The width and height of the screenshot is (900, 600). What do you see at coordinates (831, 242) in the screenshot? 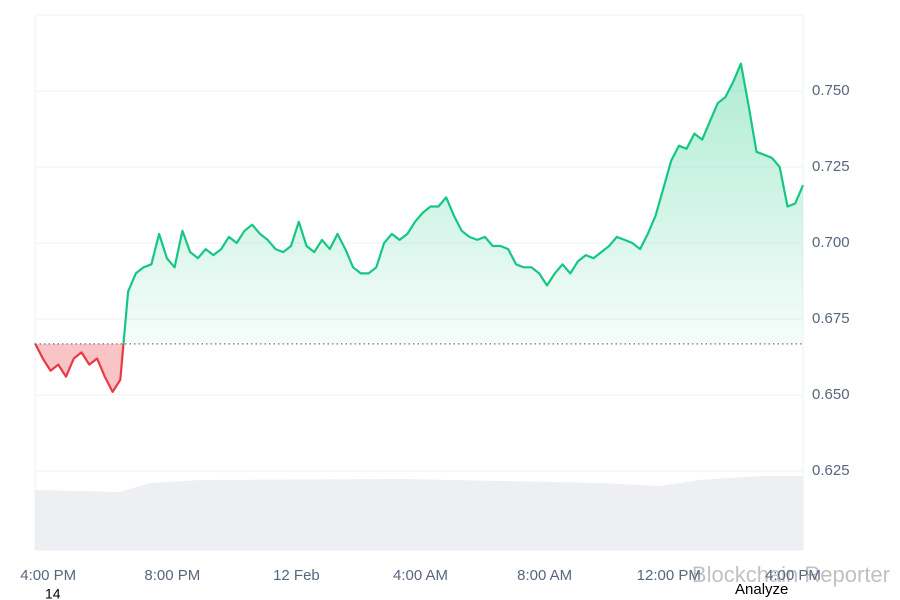
I see `y-tick-label: 0.700` at bounding box center [831, 242].